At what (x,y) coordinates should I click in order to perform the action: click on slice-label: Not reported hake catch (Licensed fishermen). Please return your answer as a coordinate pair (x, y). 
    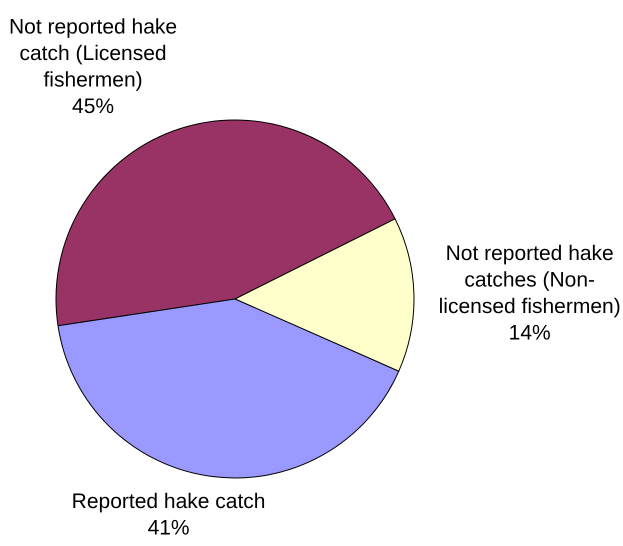
    Looking at the image, I should click on (93, 53).